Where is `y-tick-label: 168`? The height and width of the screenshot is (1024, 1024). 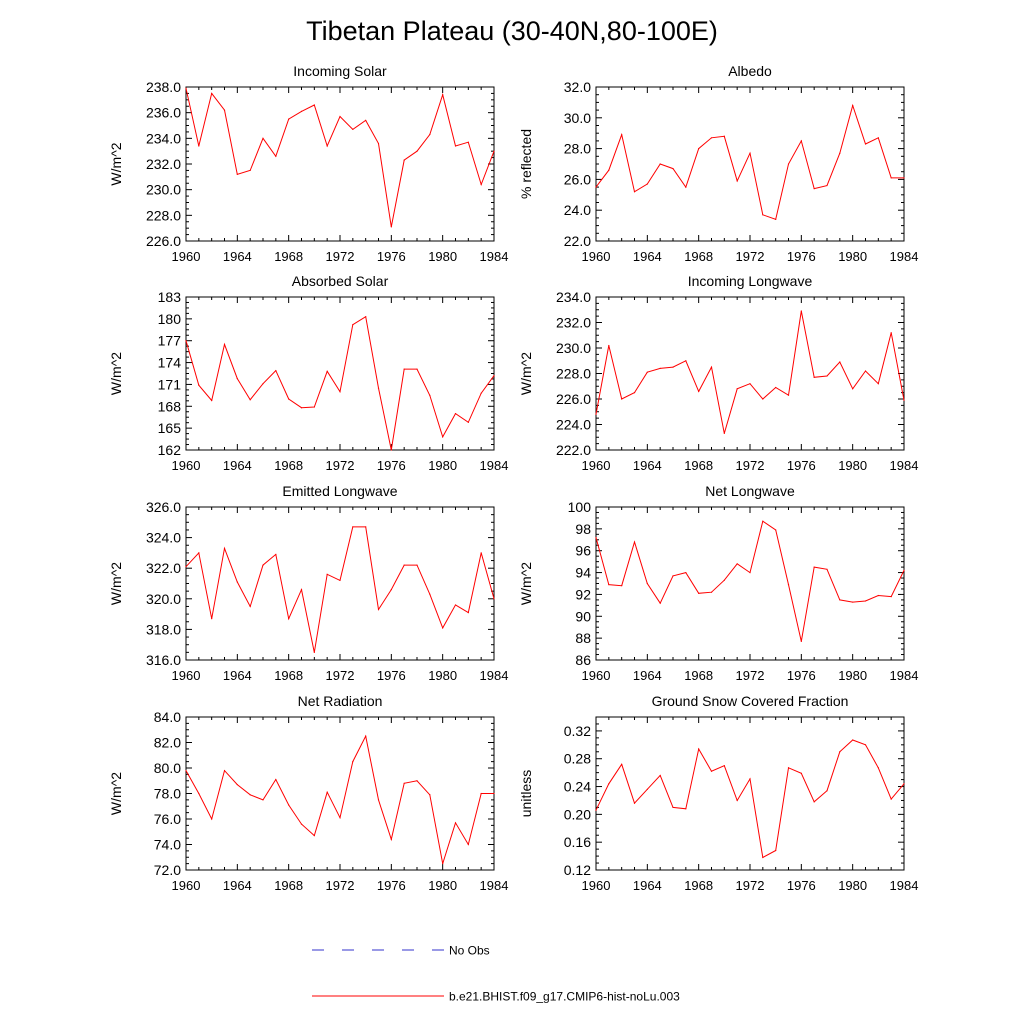 y-tick-label: 168 is located at coordinates (170, 406).